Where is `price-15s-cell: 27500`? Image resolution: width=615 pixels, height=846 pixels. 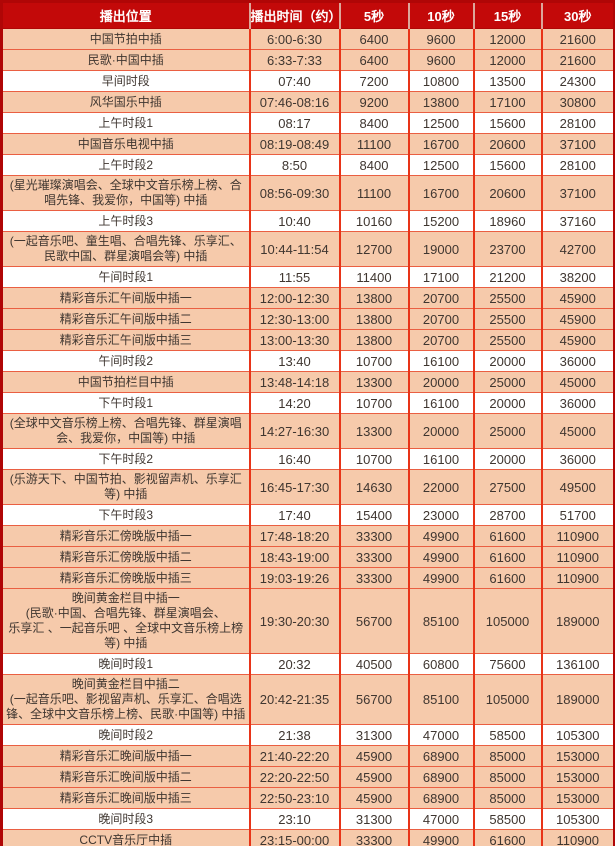 price-15s-cell: 27500 is located at coordinates (507, 487).